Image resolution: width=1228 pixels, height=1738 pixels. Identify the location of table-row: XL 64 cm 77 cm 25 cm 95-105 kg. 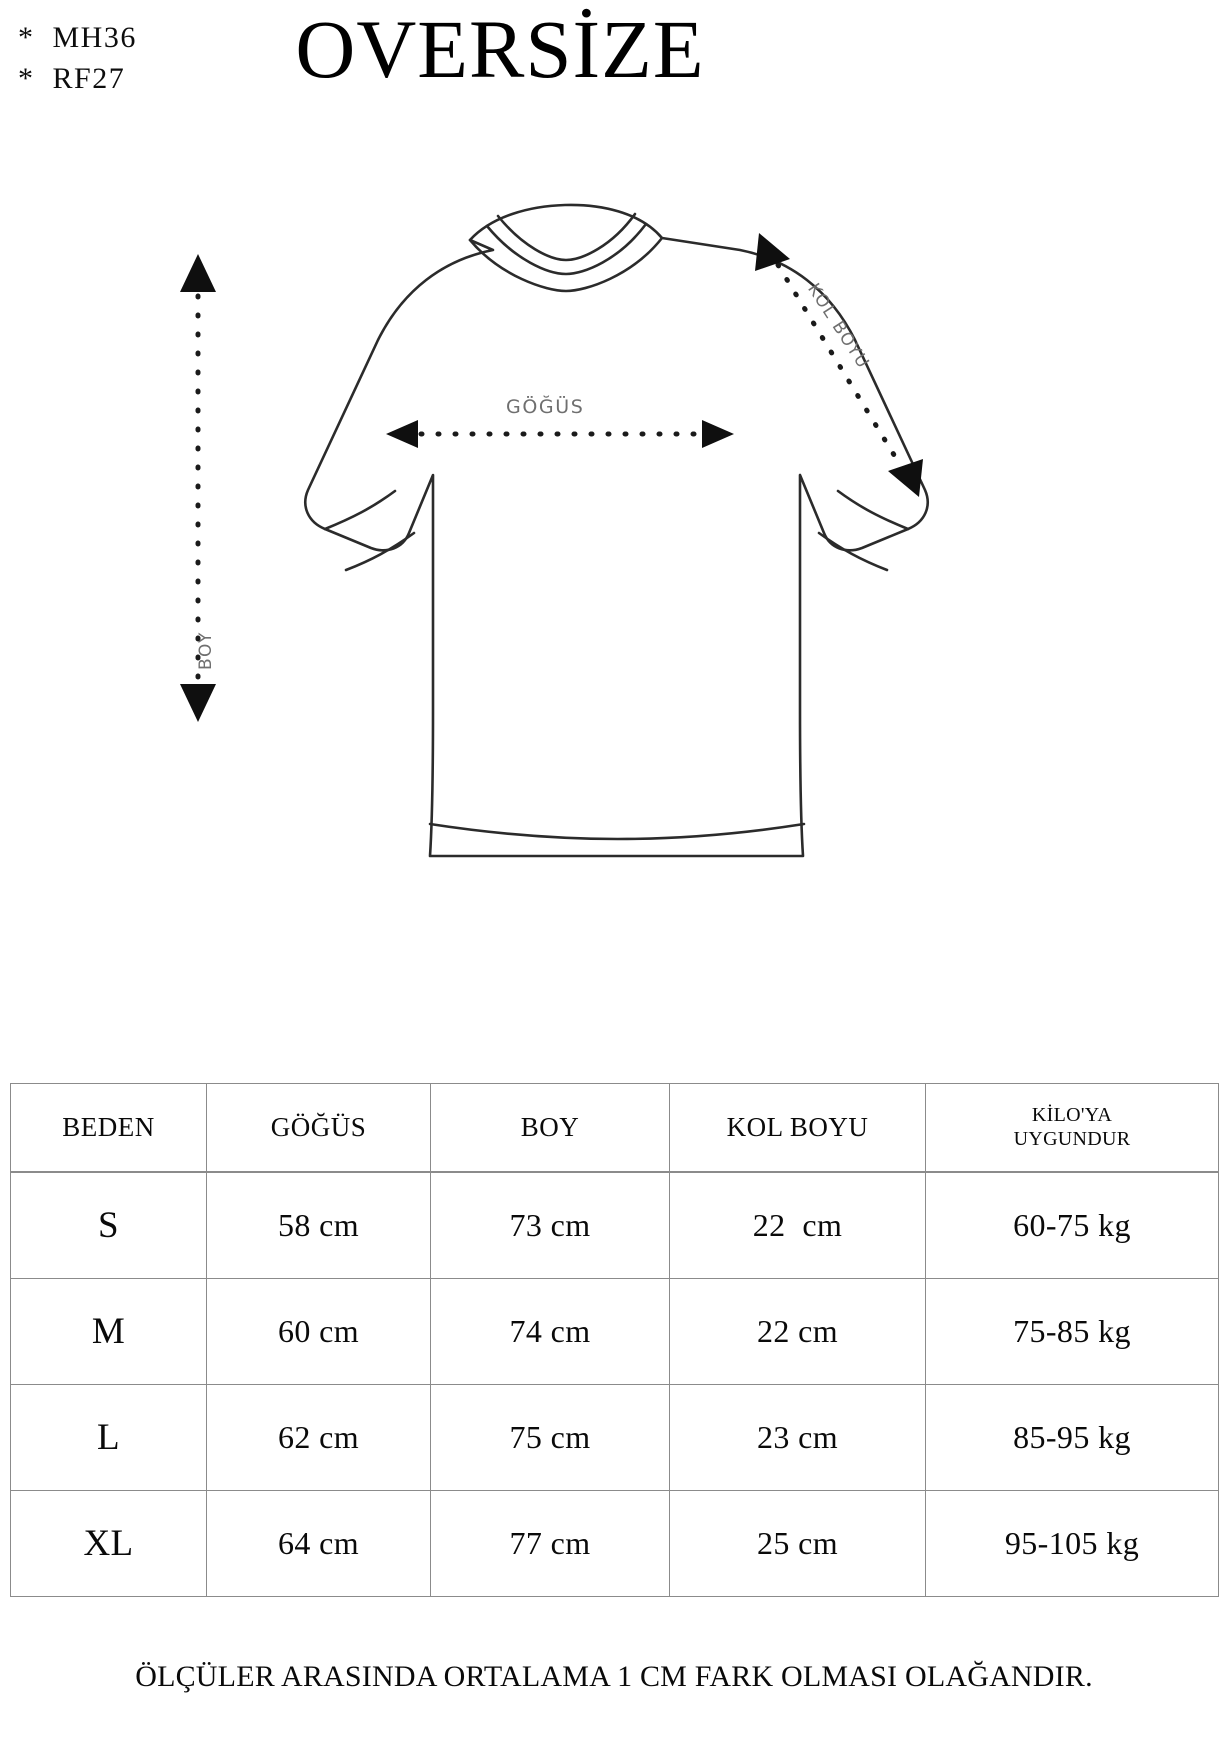
(614, 1543).